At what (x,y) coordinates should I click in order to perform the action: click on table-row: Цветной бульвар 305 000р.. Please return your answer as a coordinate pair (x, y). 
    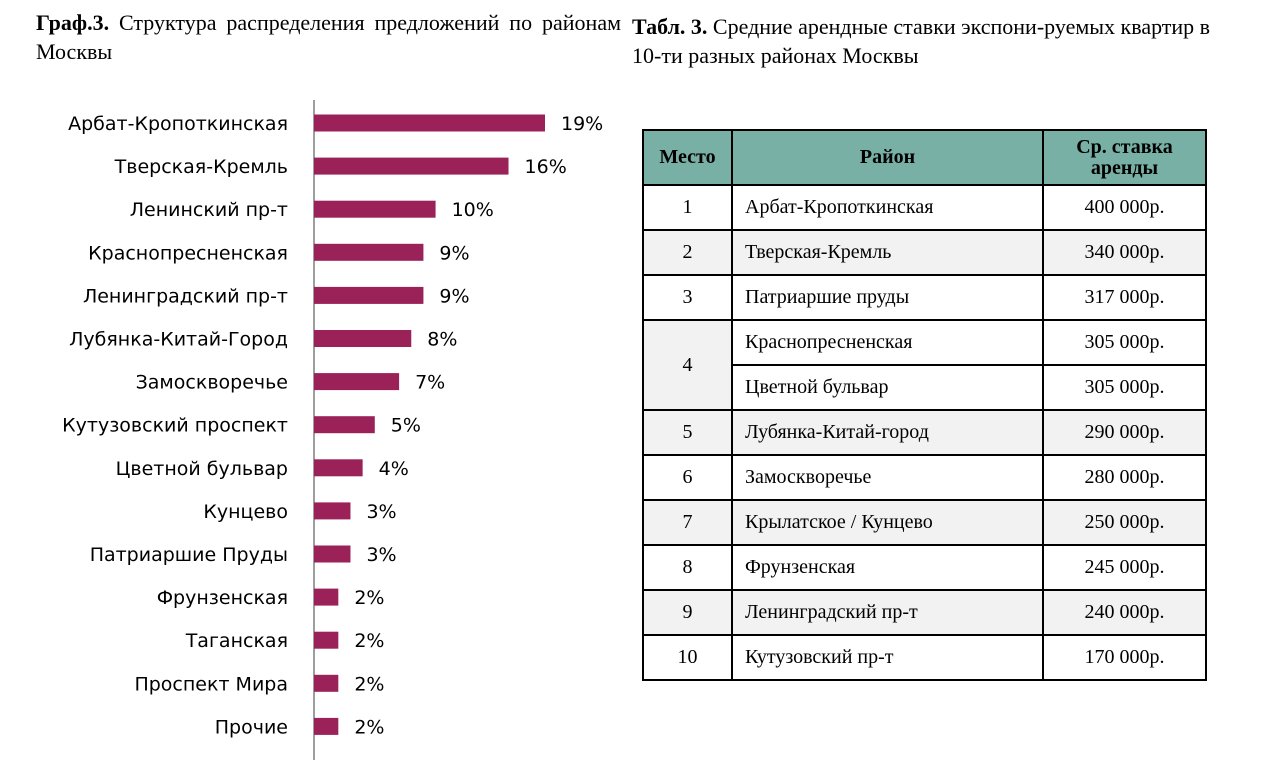
    Looking at the image, I should click on (925, 387).